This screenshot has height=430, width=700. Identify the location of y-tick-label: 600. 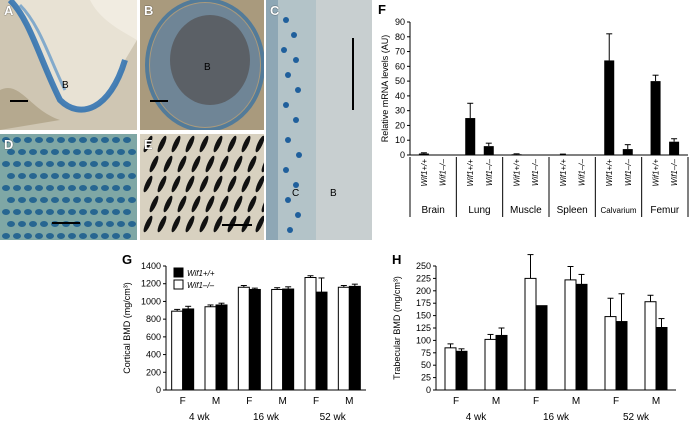
(153, 337).